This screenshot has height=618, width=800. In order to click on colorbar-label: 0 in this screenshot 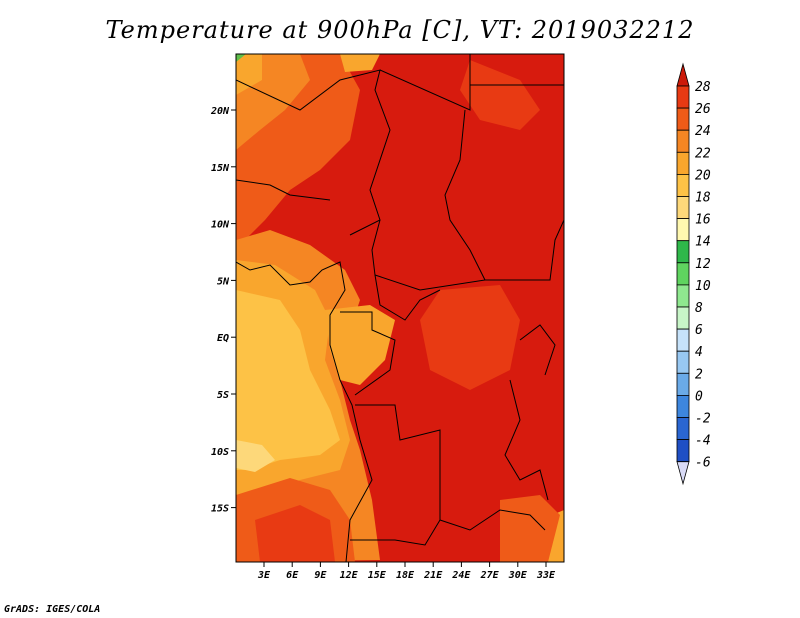, I will do `click(699, 396)`.